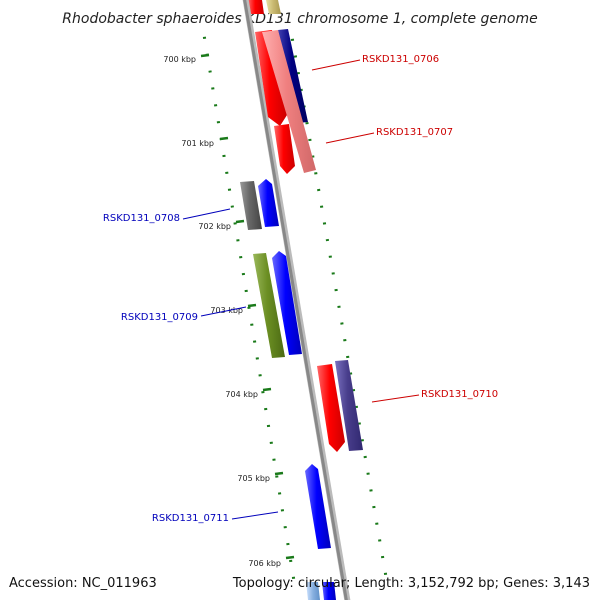  I want to click on tick-706kbp: 706 kbp, so click(271, 561).